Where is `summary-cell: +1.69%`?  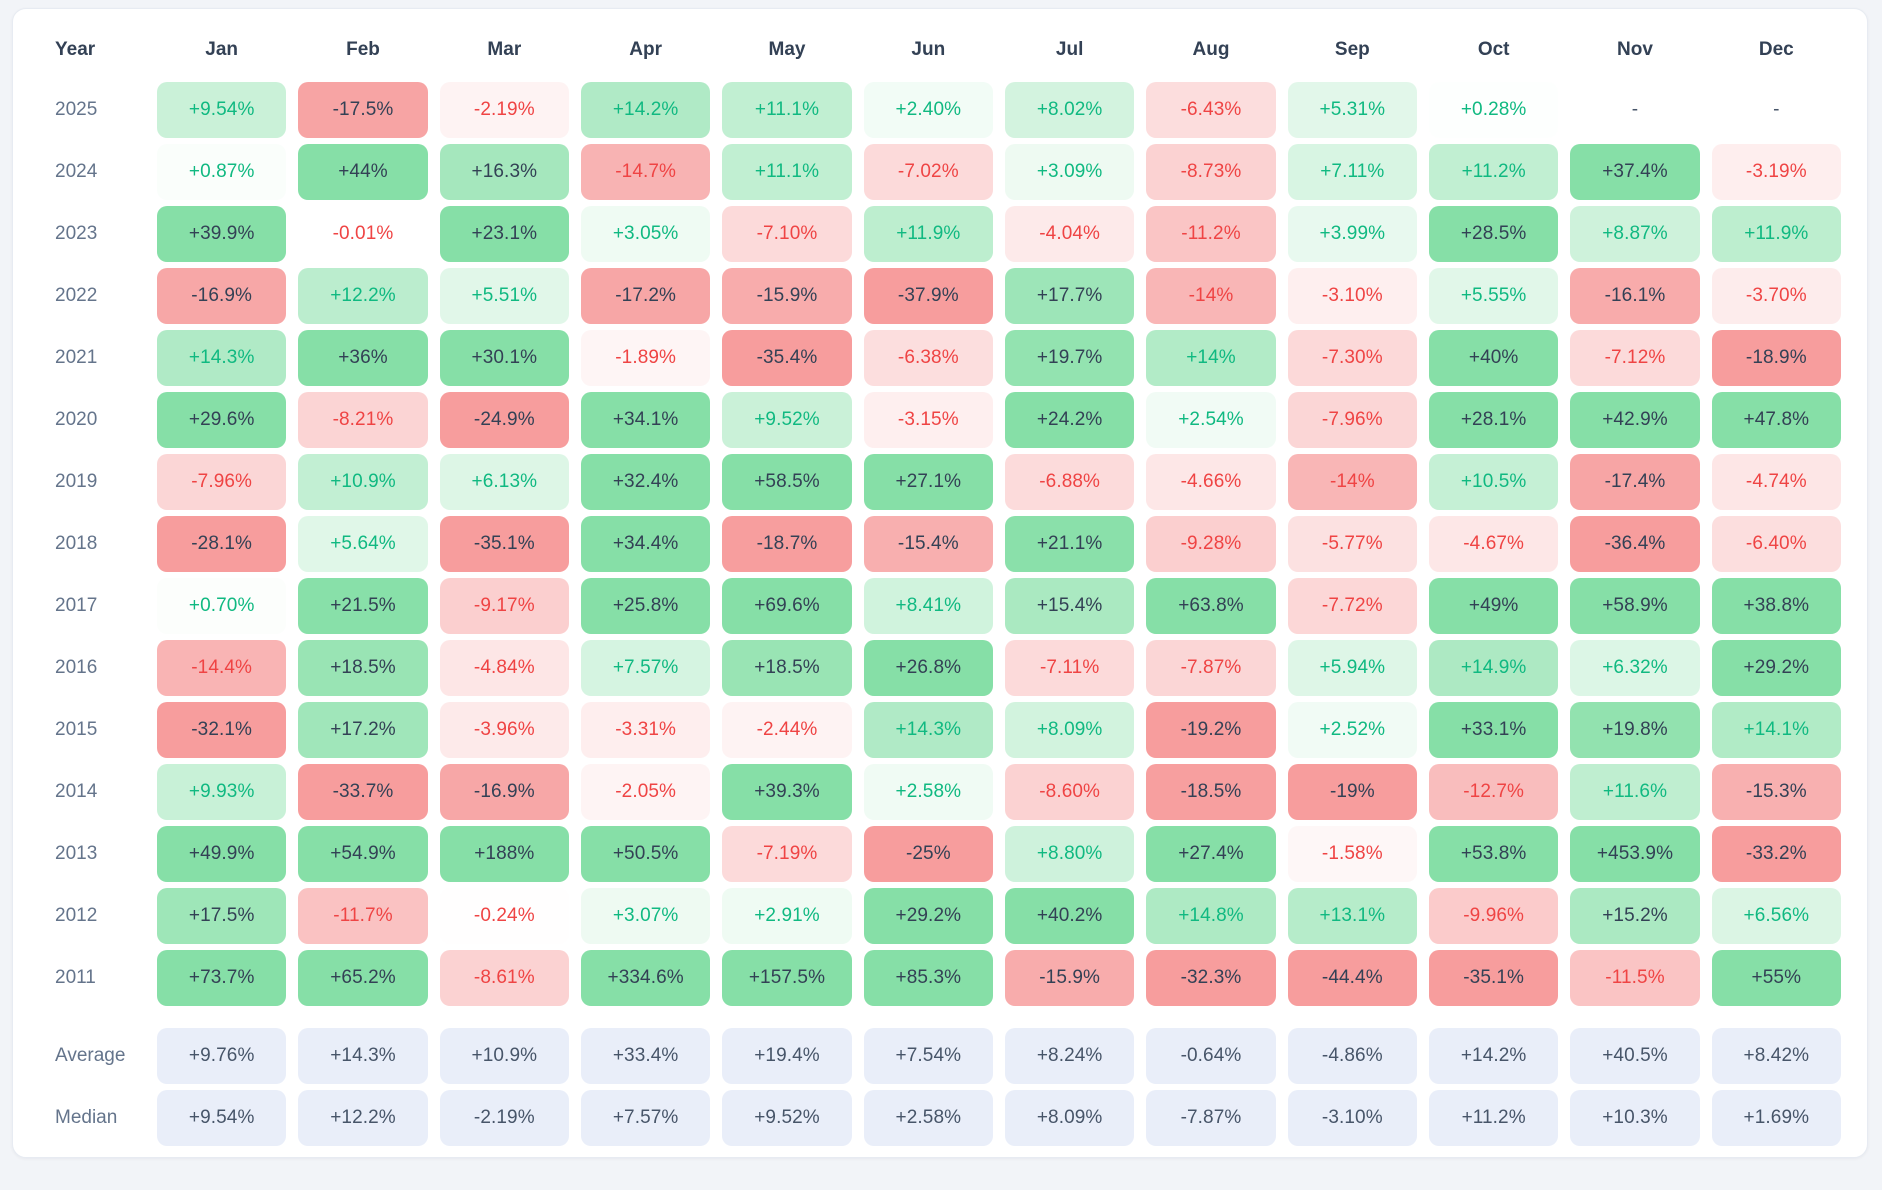 summary-cell: +1.69% is located at coordinates (1776, 1118).